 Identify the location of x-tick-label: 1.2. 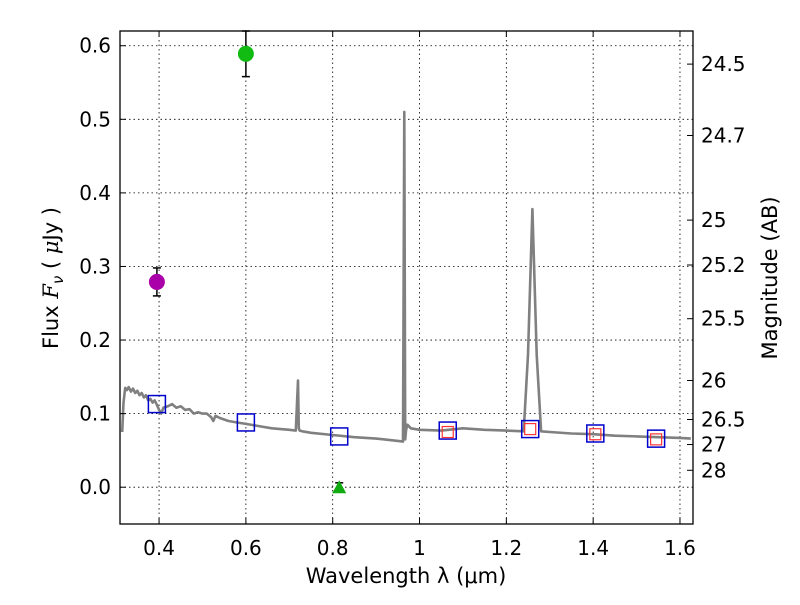
(506, 548).